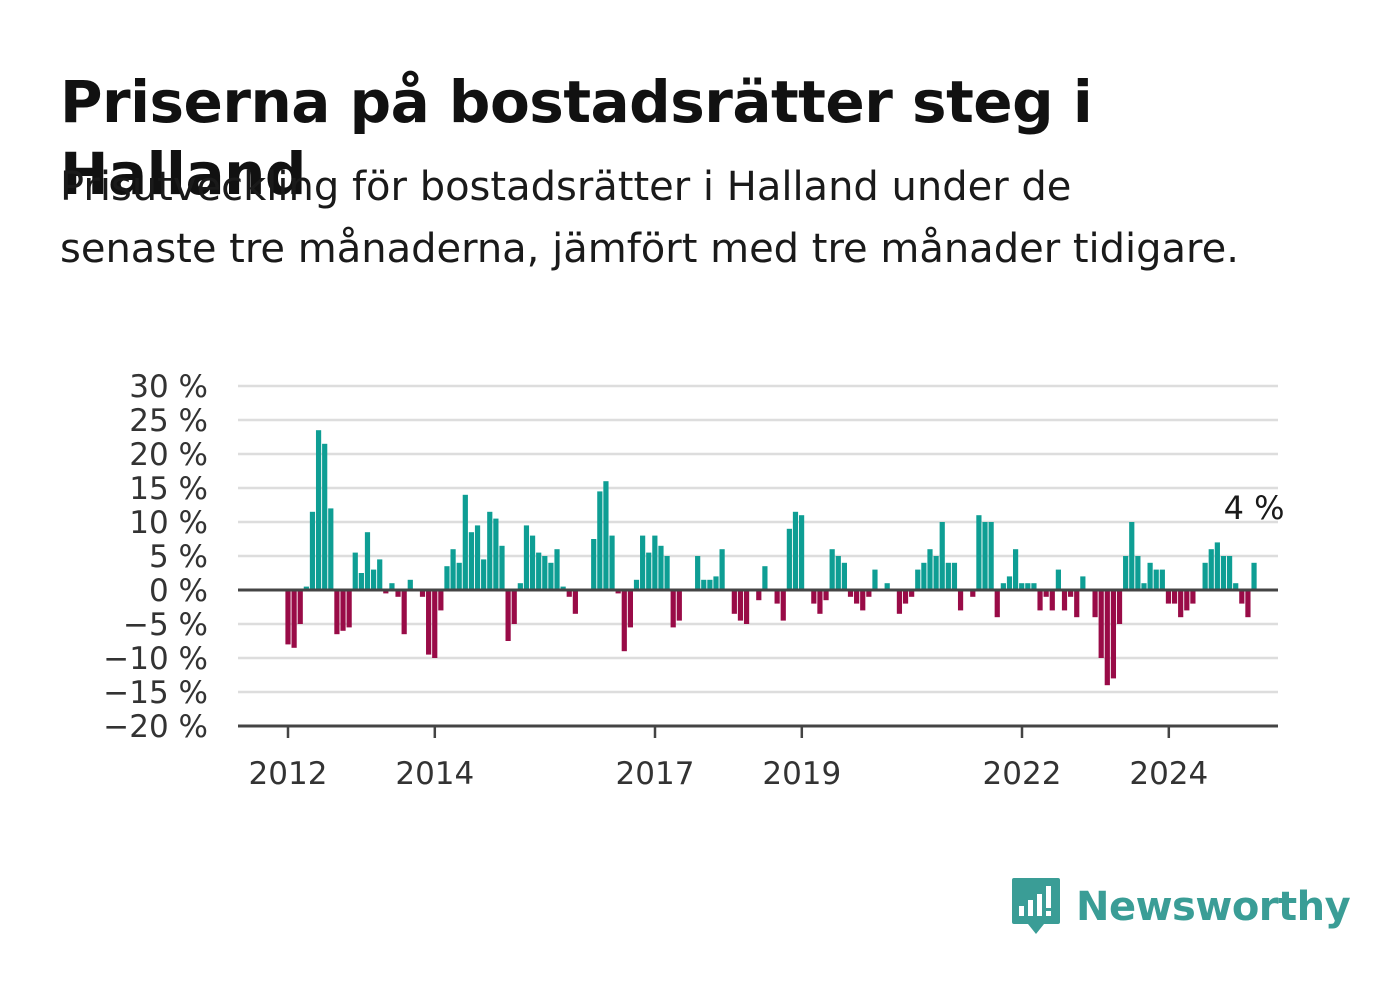  I want to click on x-tick-label: 2014, so click(434, 773).